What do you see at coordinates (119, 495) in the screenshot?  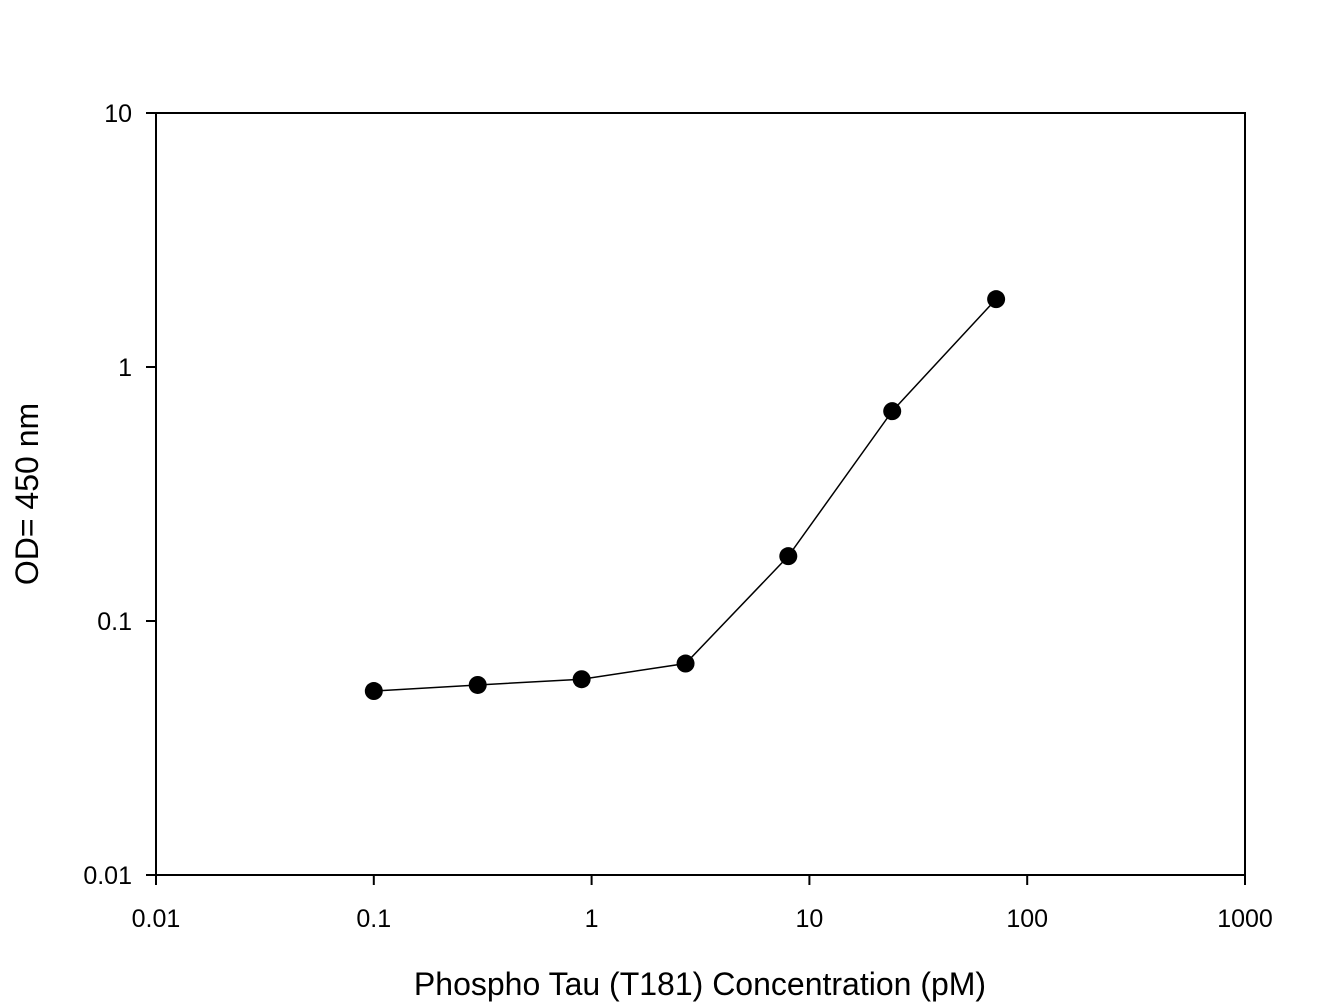 I see `y-axis-ticks: 0.01 0.1 1 10` at bounding box center [119, 495].